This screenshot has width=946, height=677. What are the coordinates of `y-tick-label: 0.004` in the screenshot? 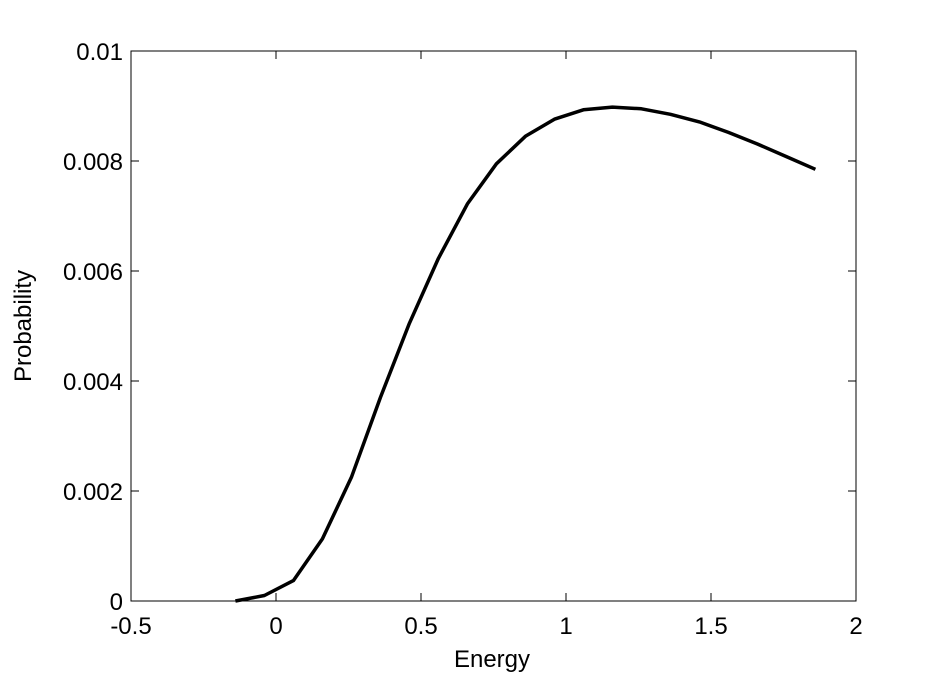 It's located at (93, 382).